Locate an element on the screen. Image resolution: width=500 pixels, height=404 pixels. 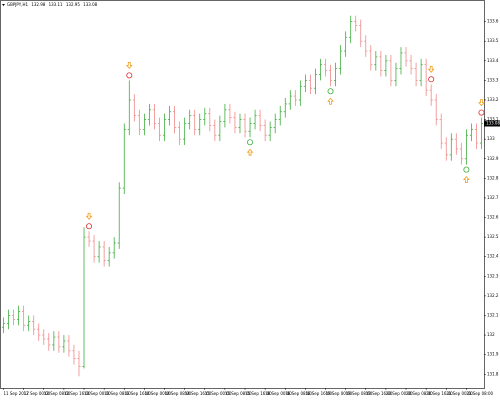
x-tick-label: 13 Sep 00:00 is located at coordinates (97, 393).